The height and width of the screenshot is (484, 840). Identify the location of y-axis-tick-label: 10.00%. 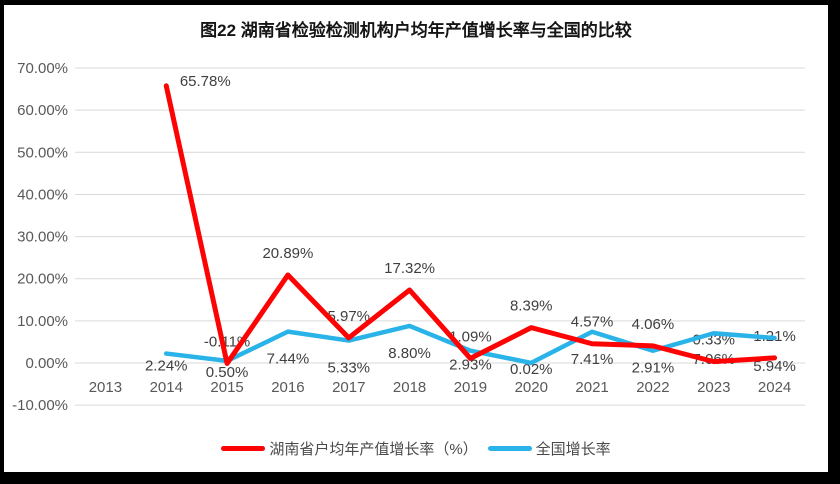
(42, 321).